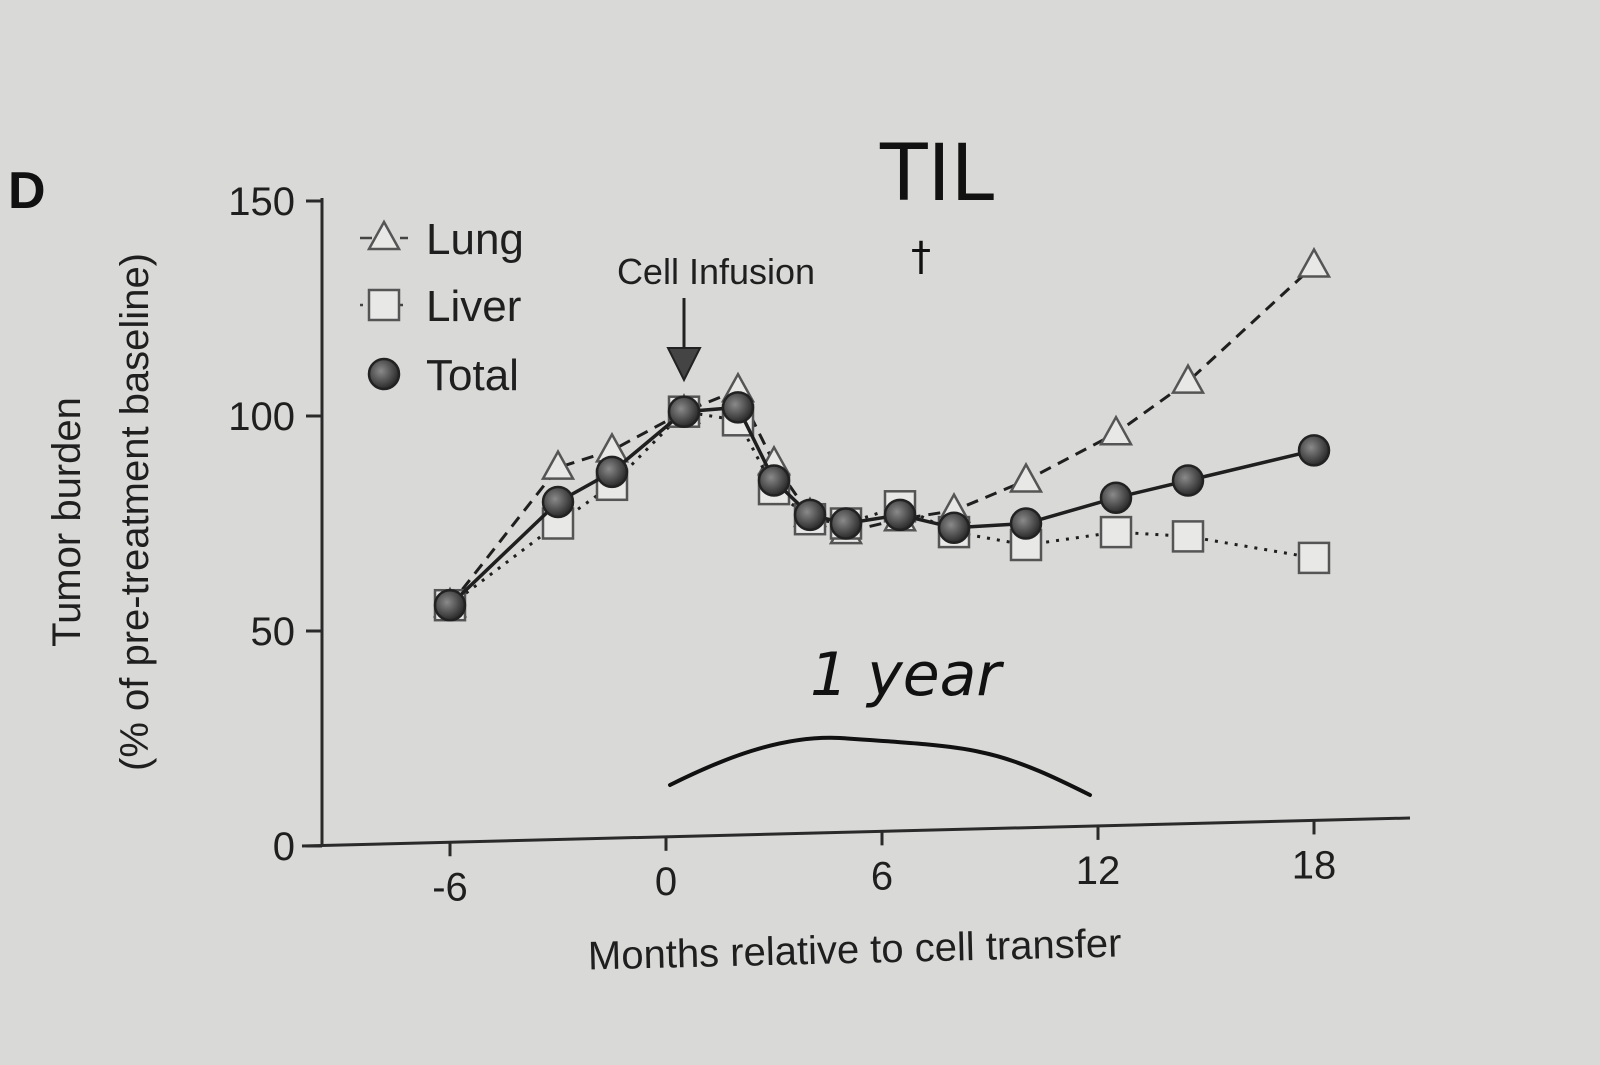  Describe the element at coordinates (1314, 865) in the screenshot. I see `x-tick-label: 18` at that location.